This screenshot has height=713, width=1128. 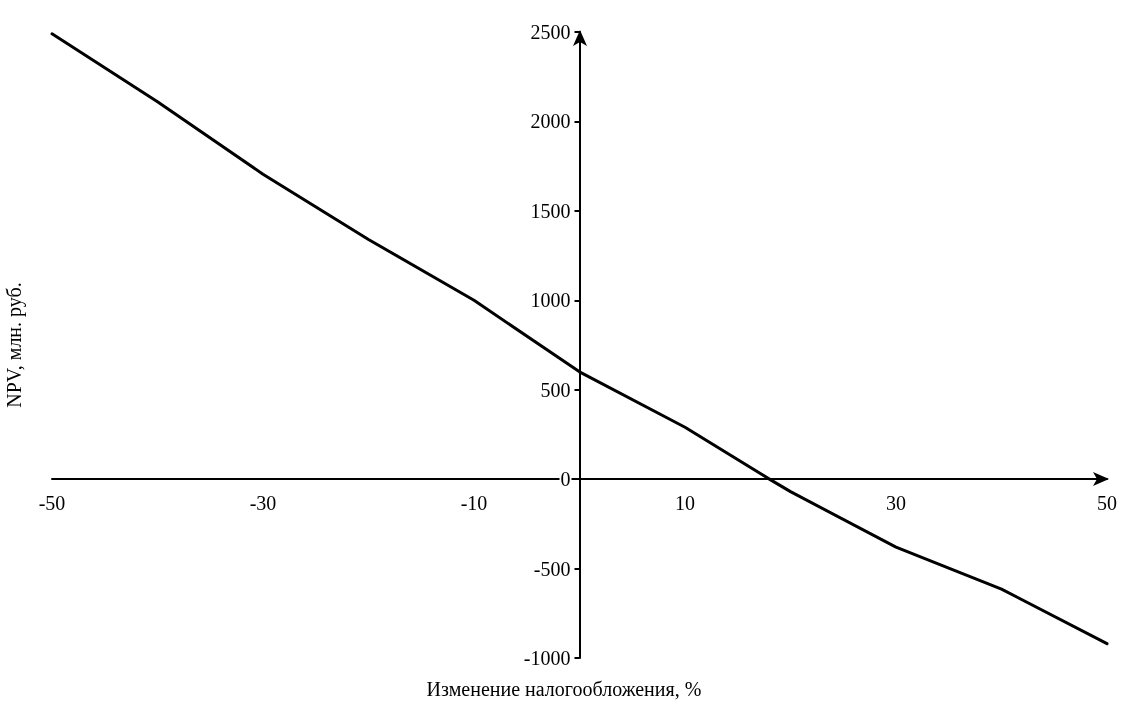 I want to click on y-tick-label: 500, so click(x=555, y=389).